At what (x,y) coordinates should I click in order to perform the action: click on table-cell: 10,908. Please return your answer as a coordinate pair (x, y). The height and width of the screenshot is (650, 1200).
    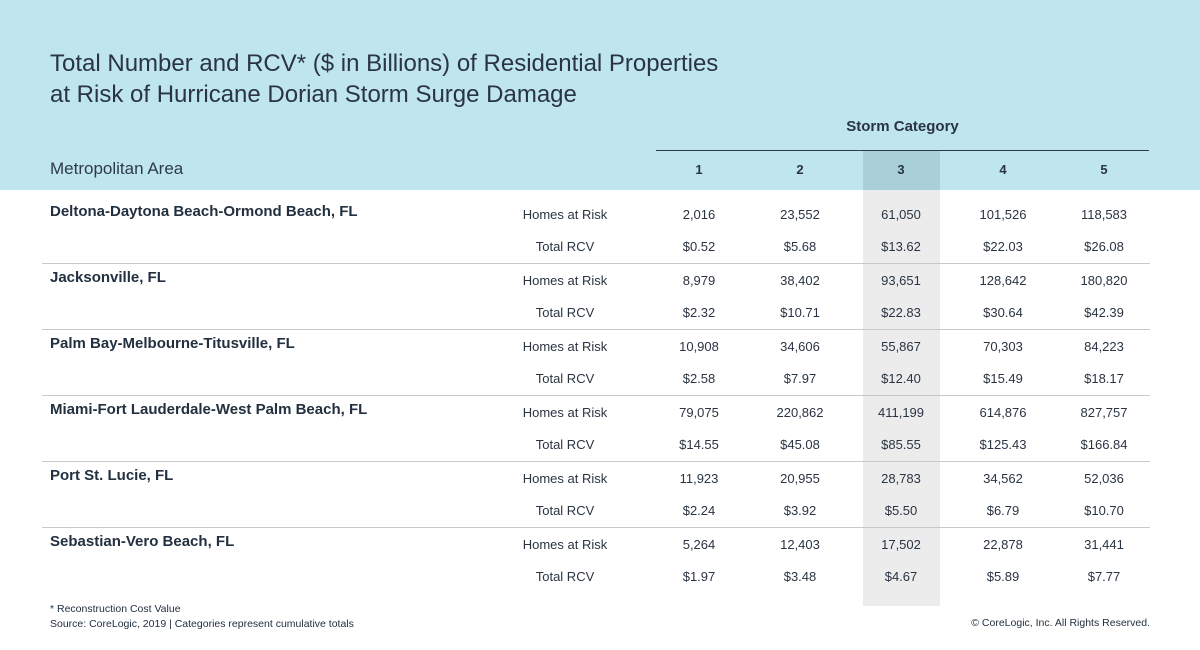
    Looking at the image, I should click on (699, 346).